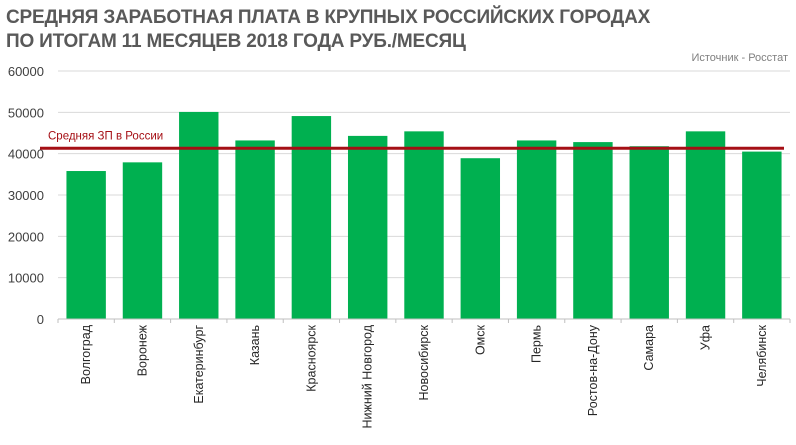  What do you see at coordinates (26, 71) in the screenshot?
I see `y-tick-label: 60000` at bounding box center [26, 71].